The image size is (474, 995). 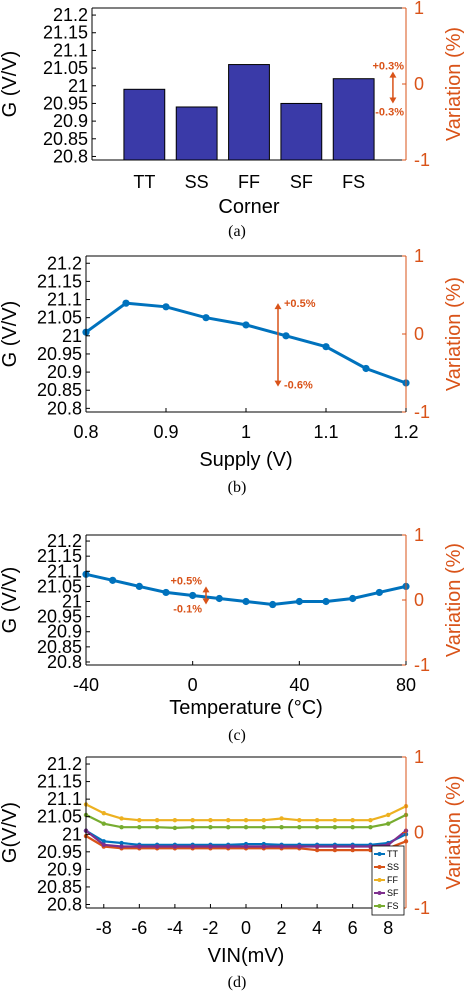 I want to click on panel-caption: (b), so click(x=237, y=487).